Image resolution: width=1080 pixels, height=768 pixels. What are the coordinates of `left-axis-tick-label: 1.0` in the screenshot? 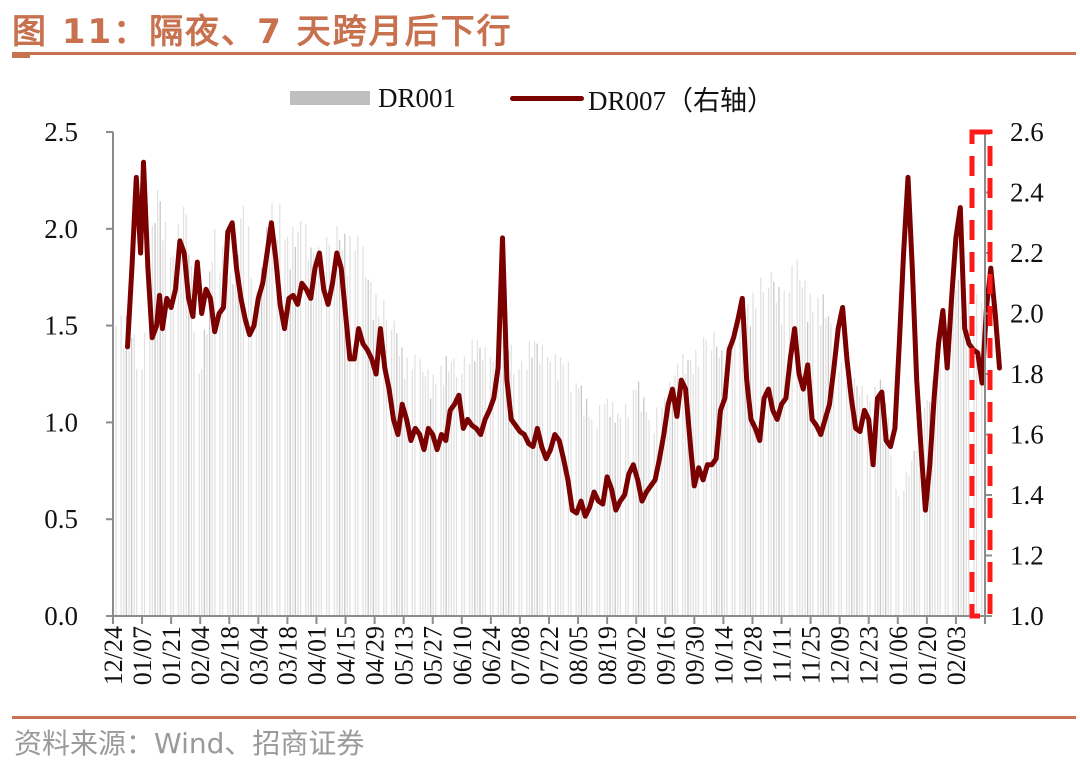 It's located at (61, 422).